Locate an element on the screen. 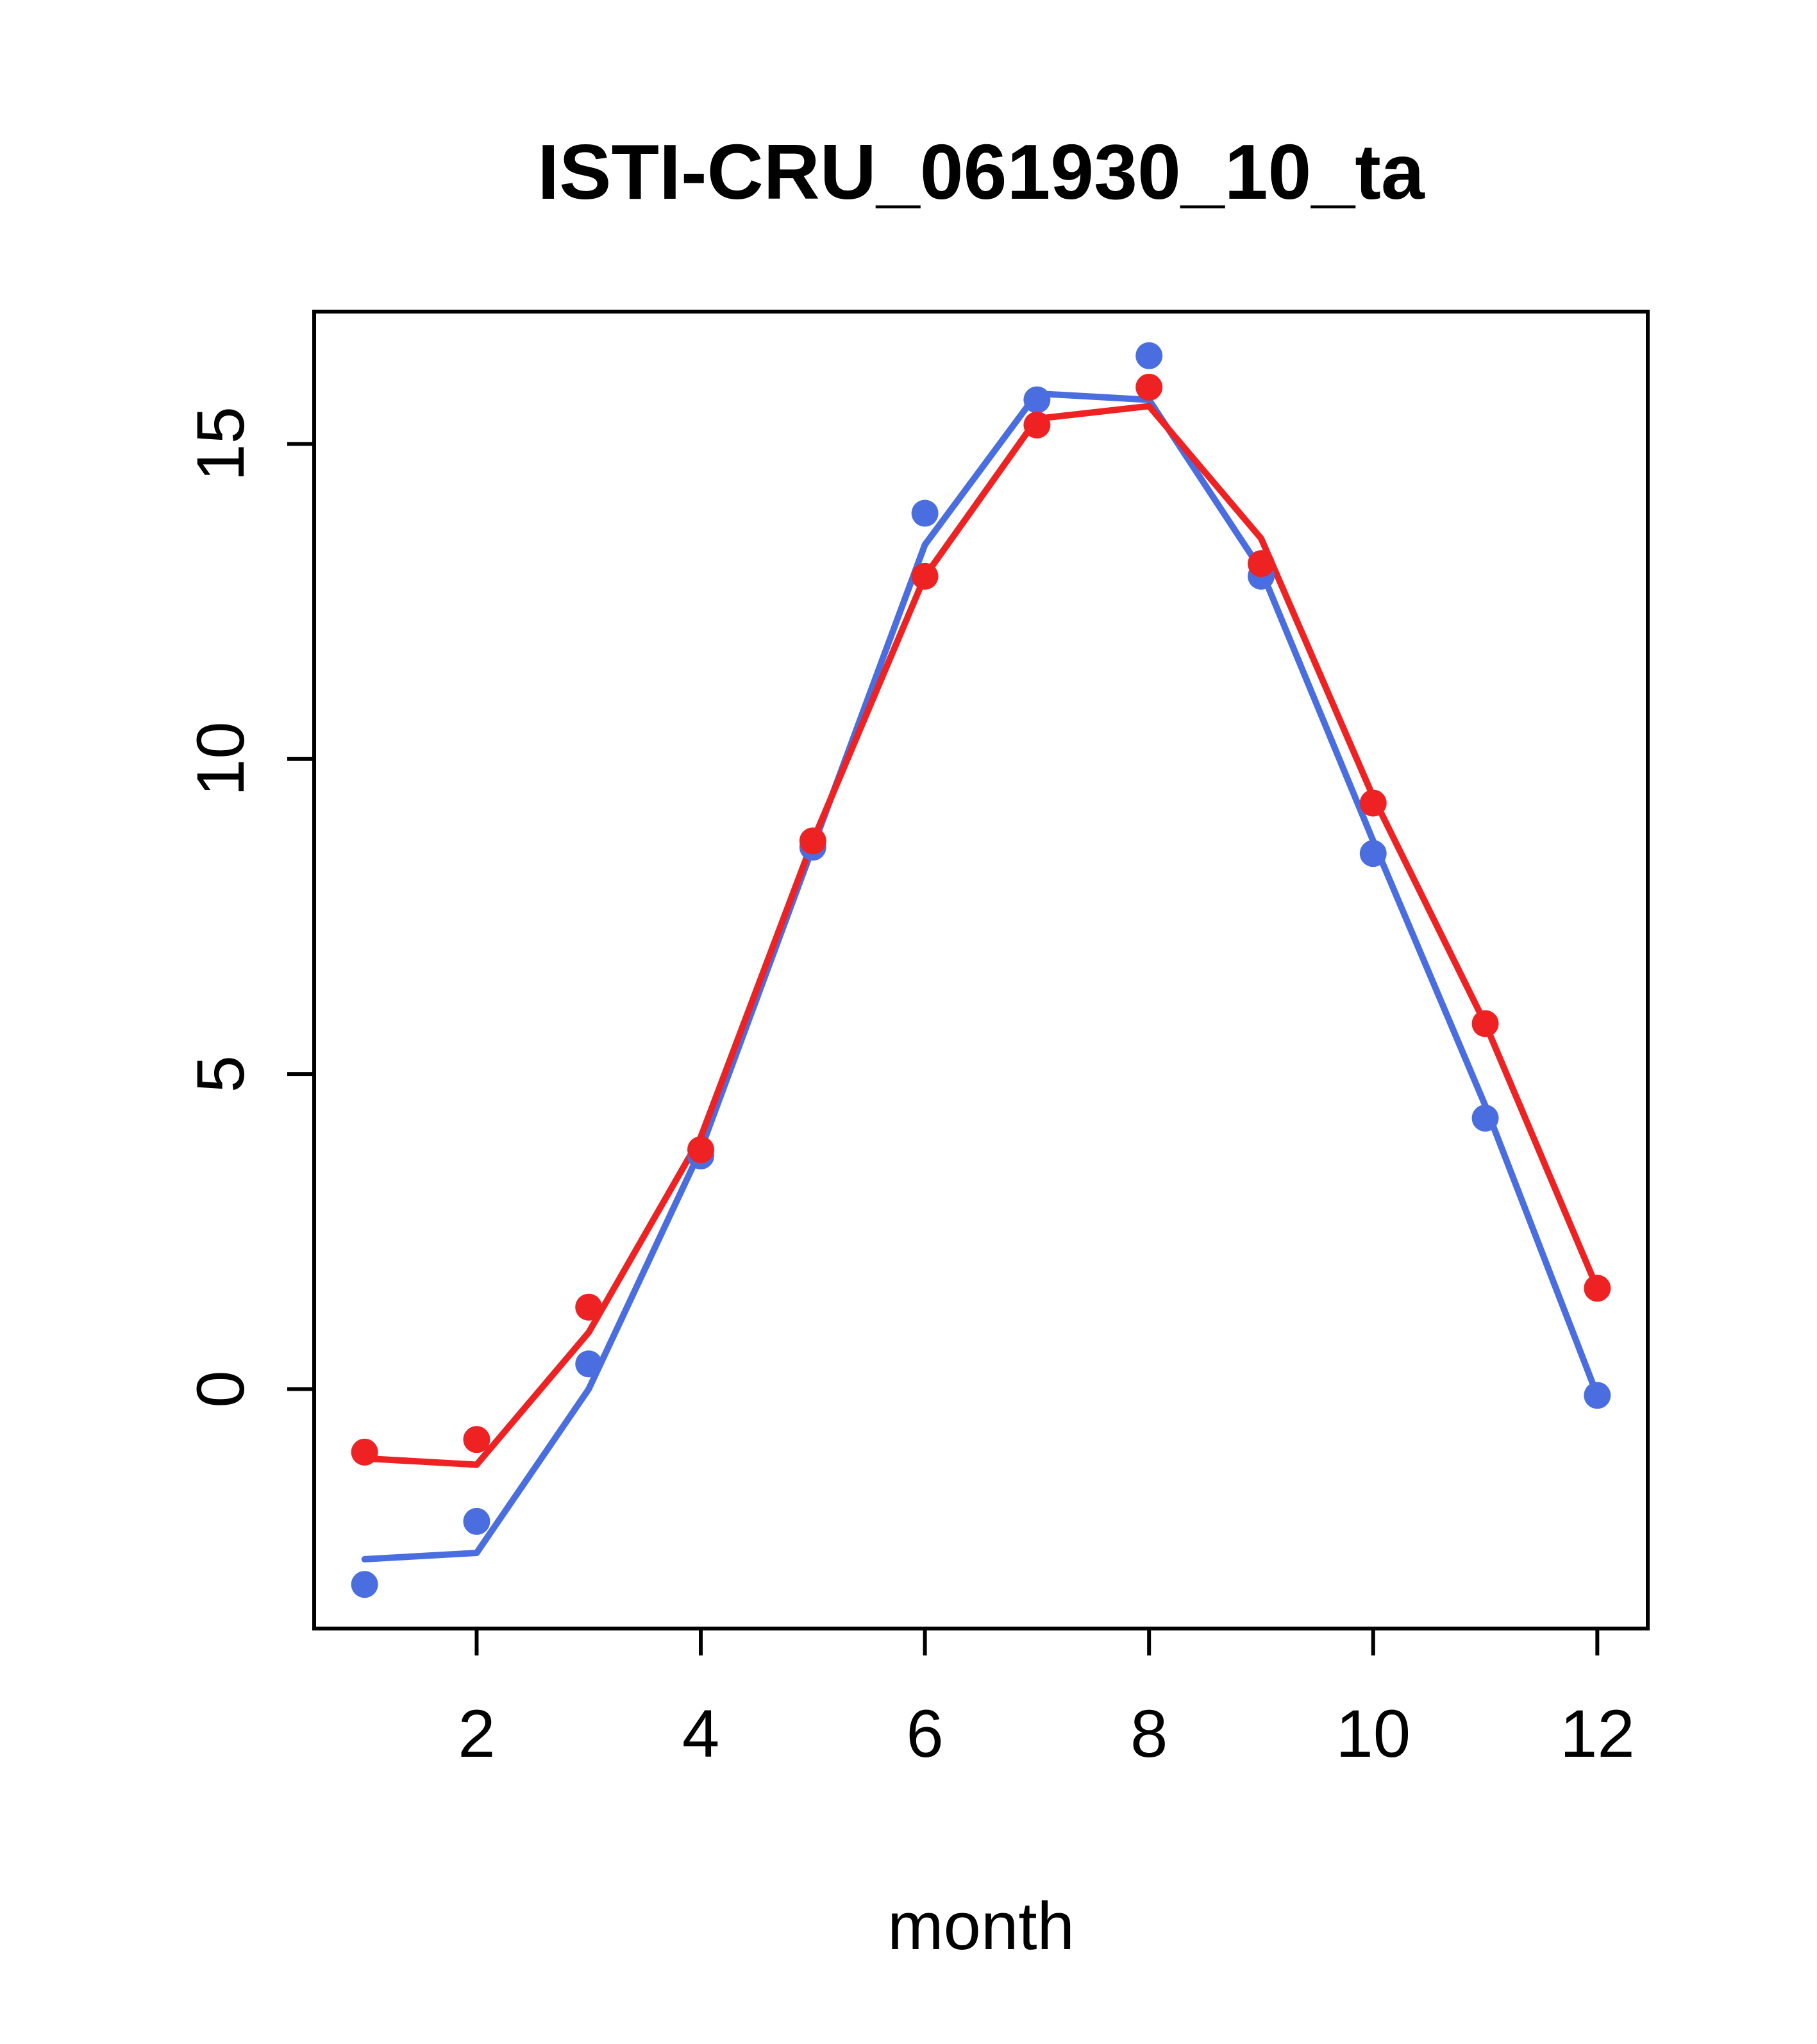 The image size is (1817, 2044). x-tick-label: 12 is located at coordinates (1597, 1734).